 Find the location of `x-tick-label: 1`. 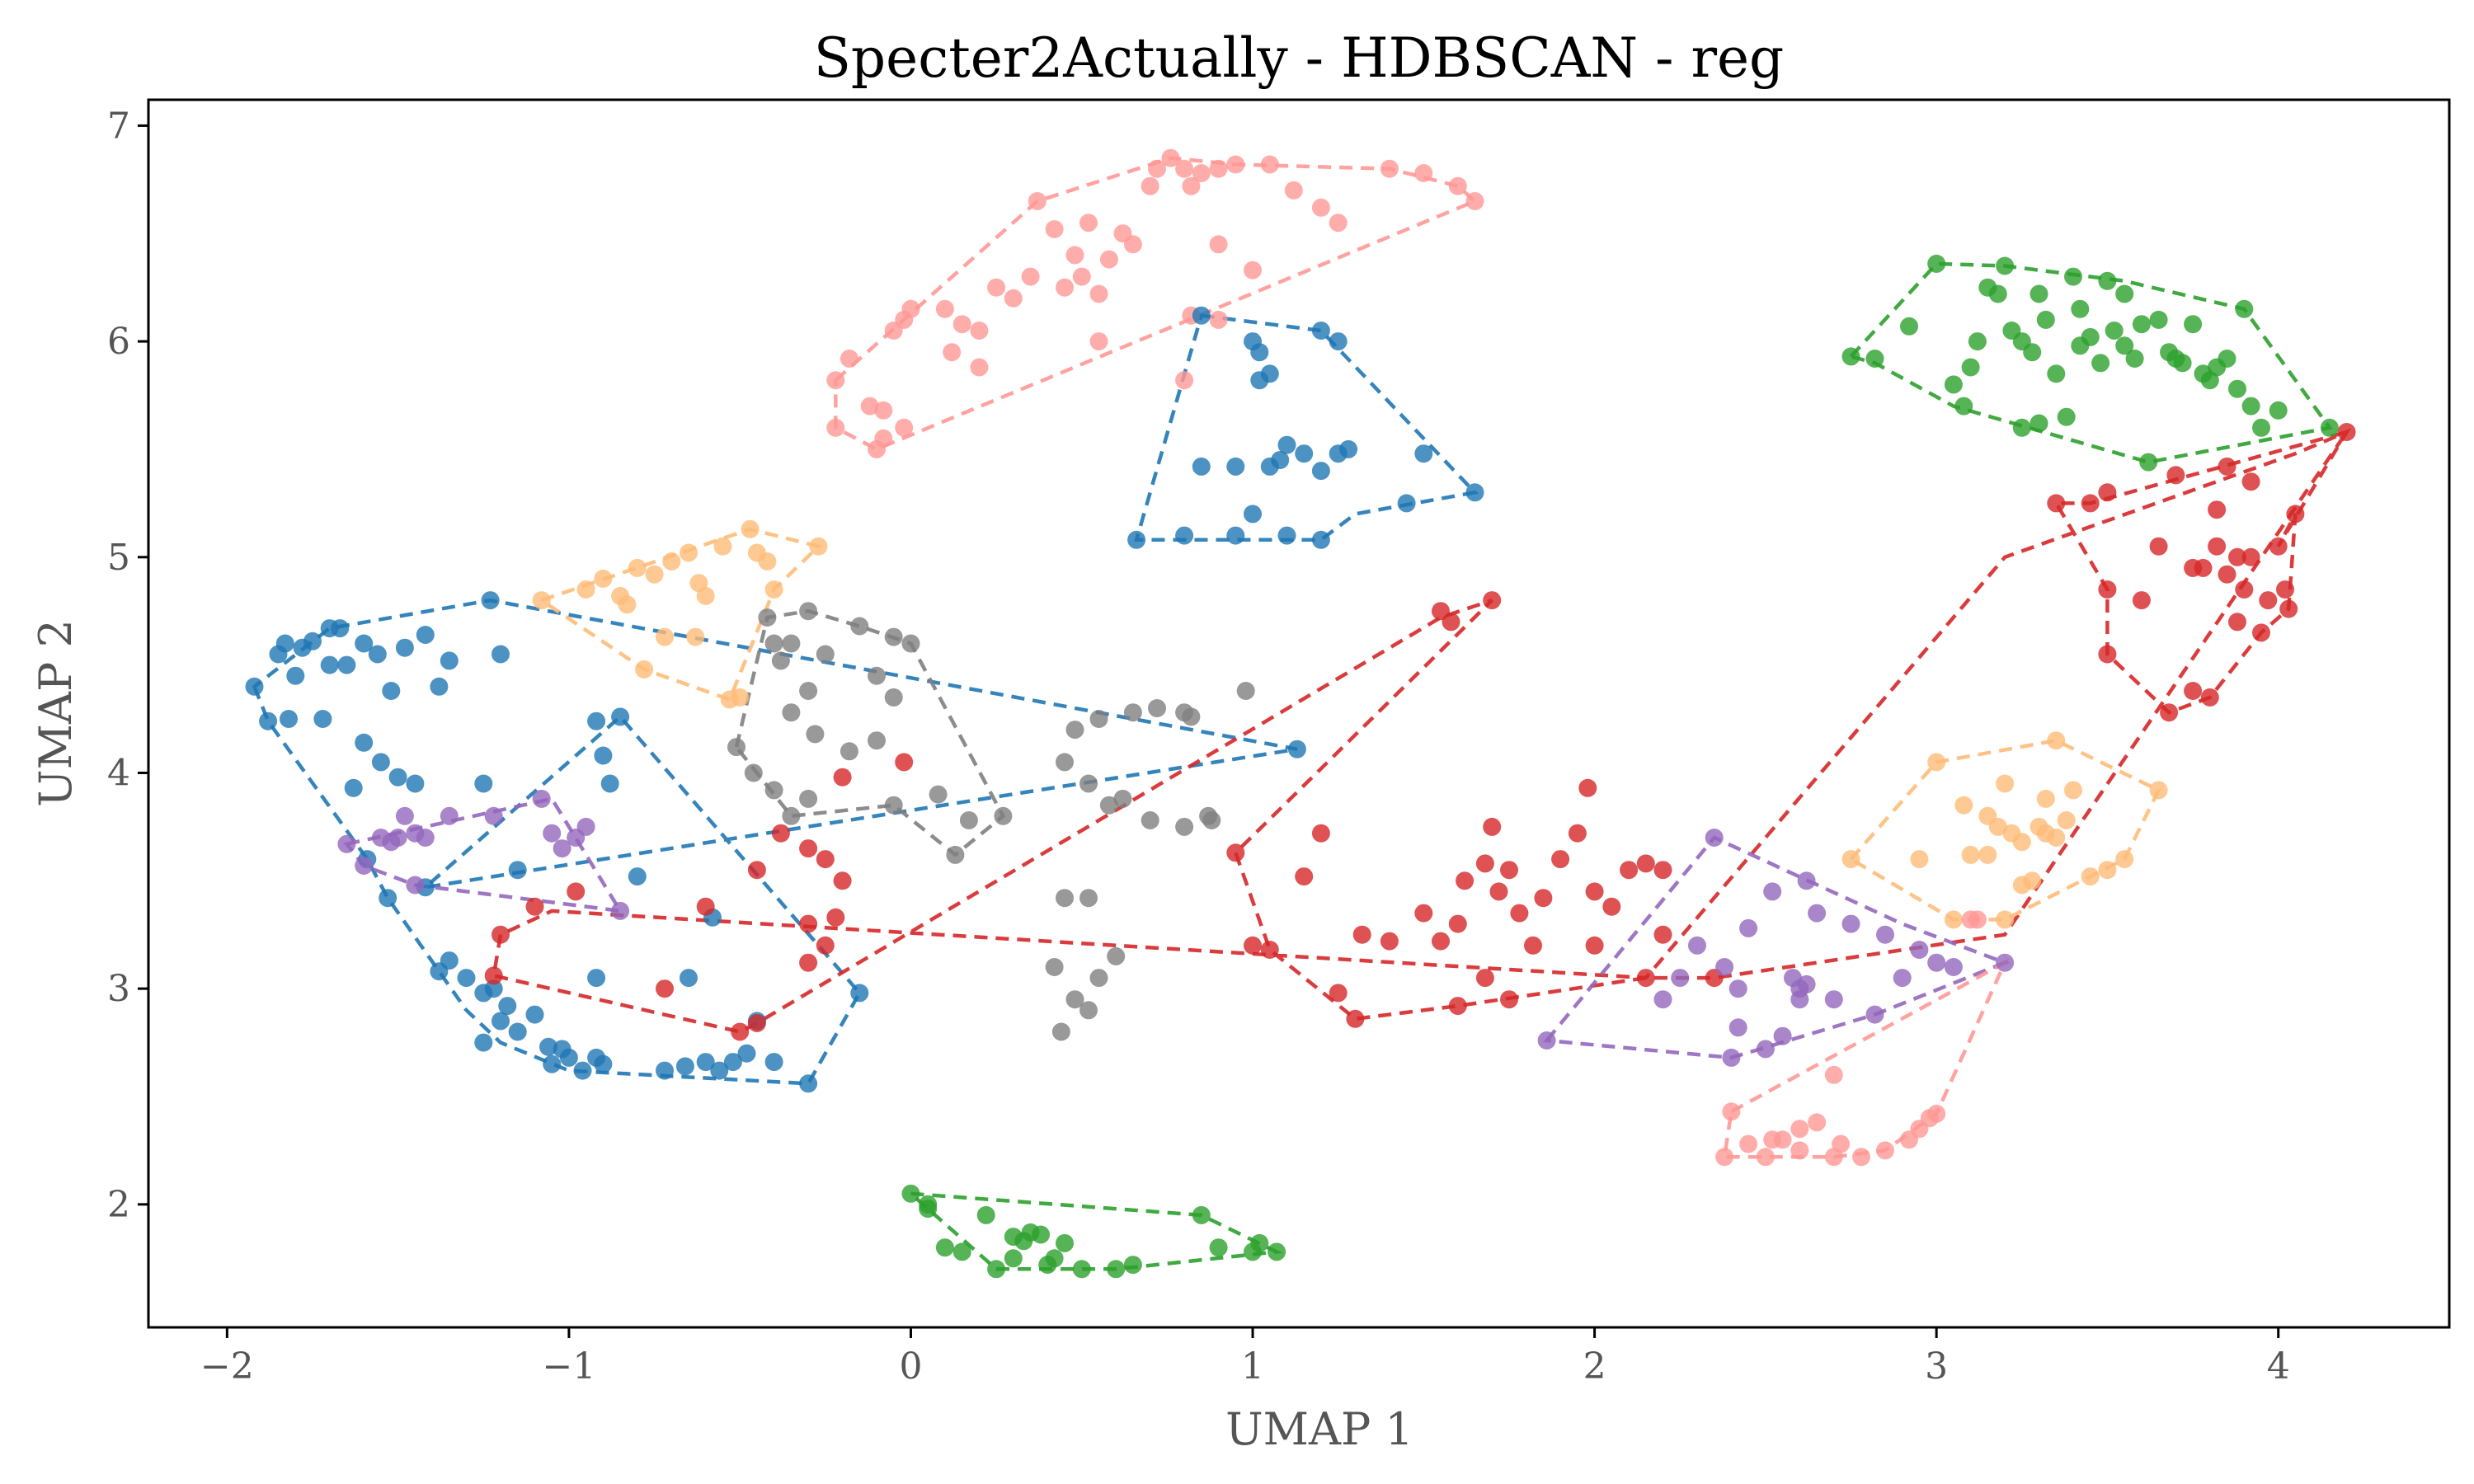

x-tick-label: 1 is located at coordinates (1252, 1366).